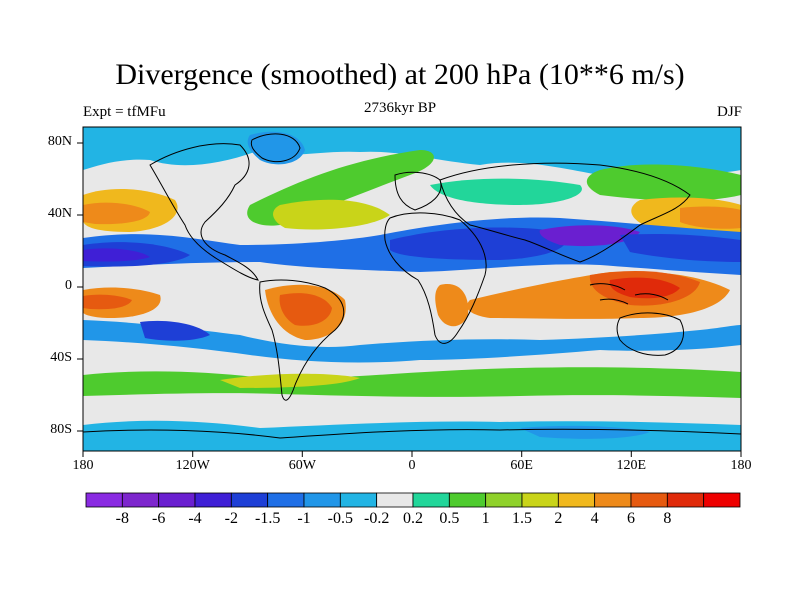  What do you see at coordinates (122, 518) in the screenshot?
I see `colorbar-tick-label: -8` at bounding box center [122, 518].